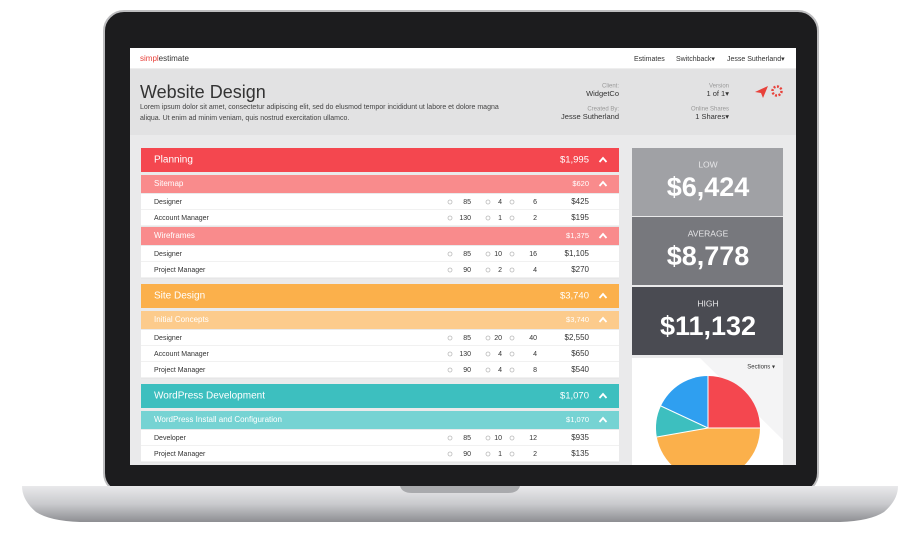  I want to click on amount: $935, so click(580, 437).